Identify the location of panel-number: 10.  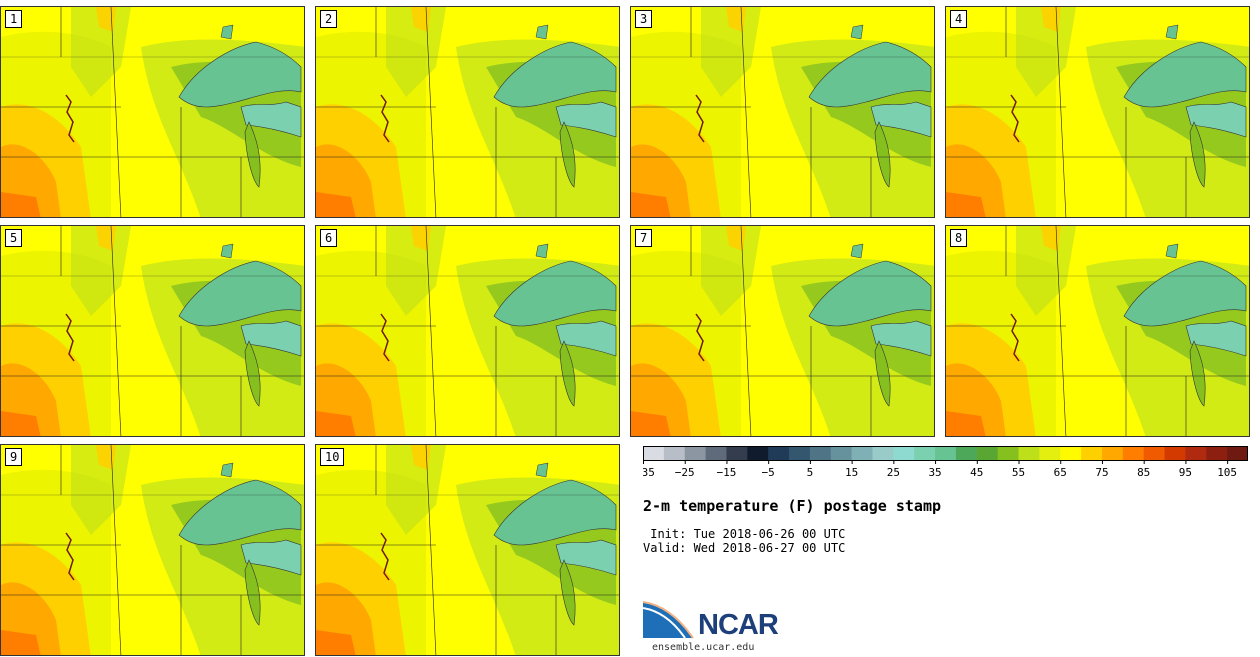
(332, 457).